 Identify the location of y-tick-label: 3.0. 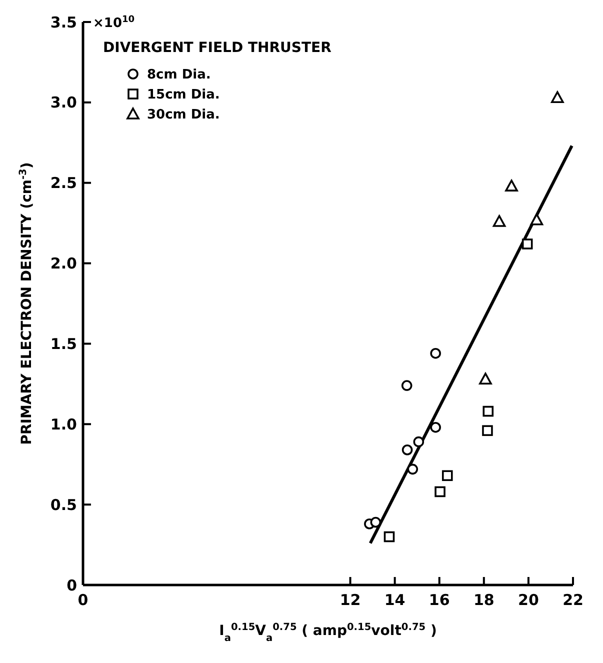
(63, 103).